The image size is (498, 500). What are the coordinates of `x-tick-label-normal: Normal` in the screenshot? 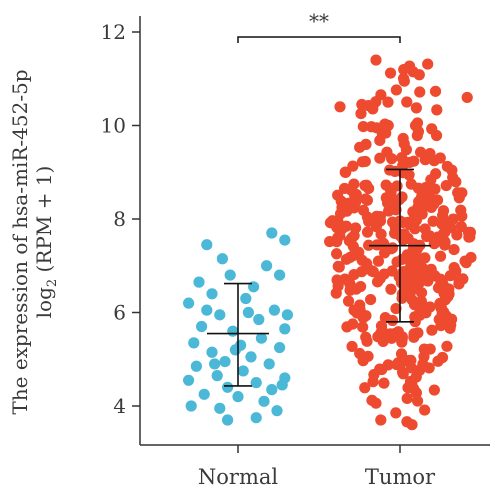 It's located at (238, 477).